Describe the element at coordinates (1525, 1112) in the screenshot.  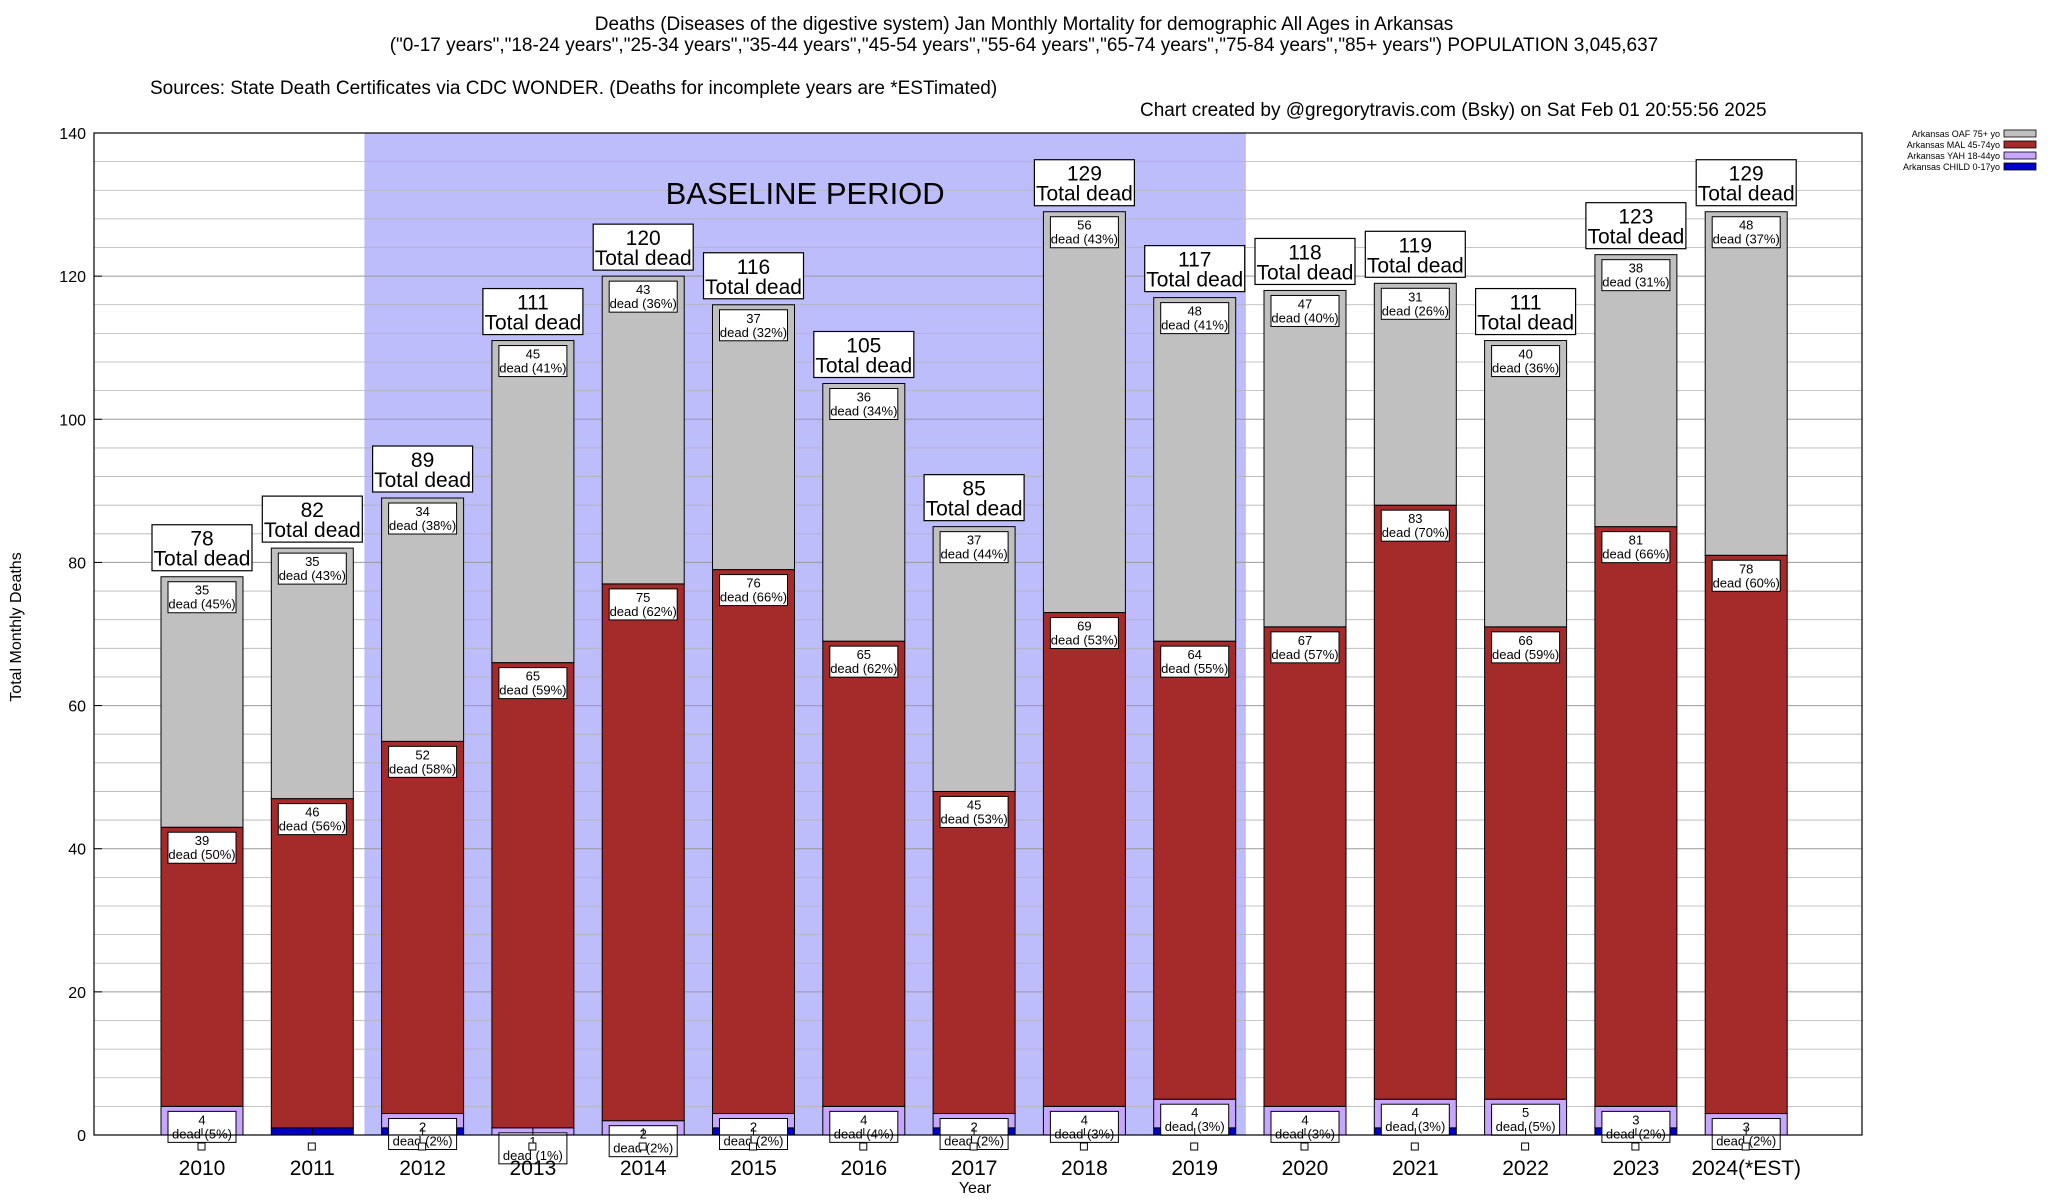
I see `segment-label-count: 5` at that location.